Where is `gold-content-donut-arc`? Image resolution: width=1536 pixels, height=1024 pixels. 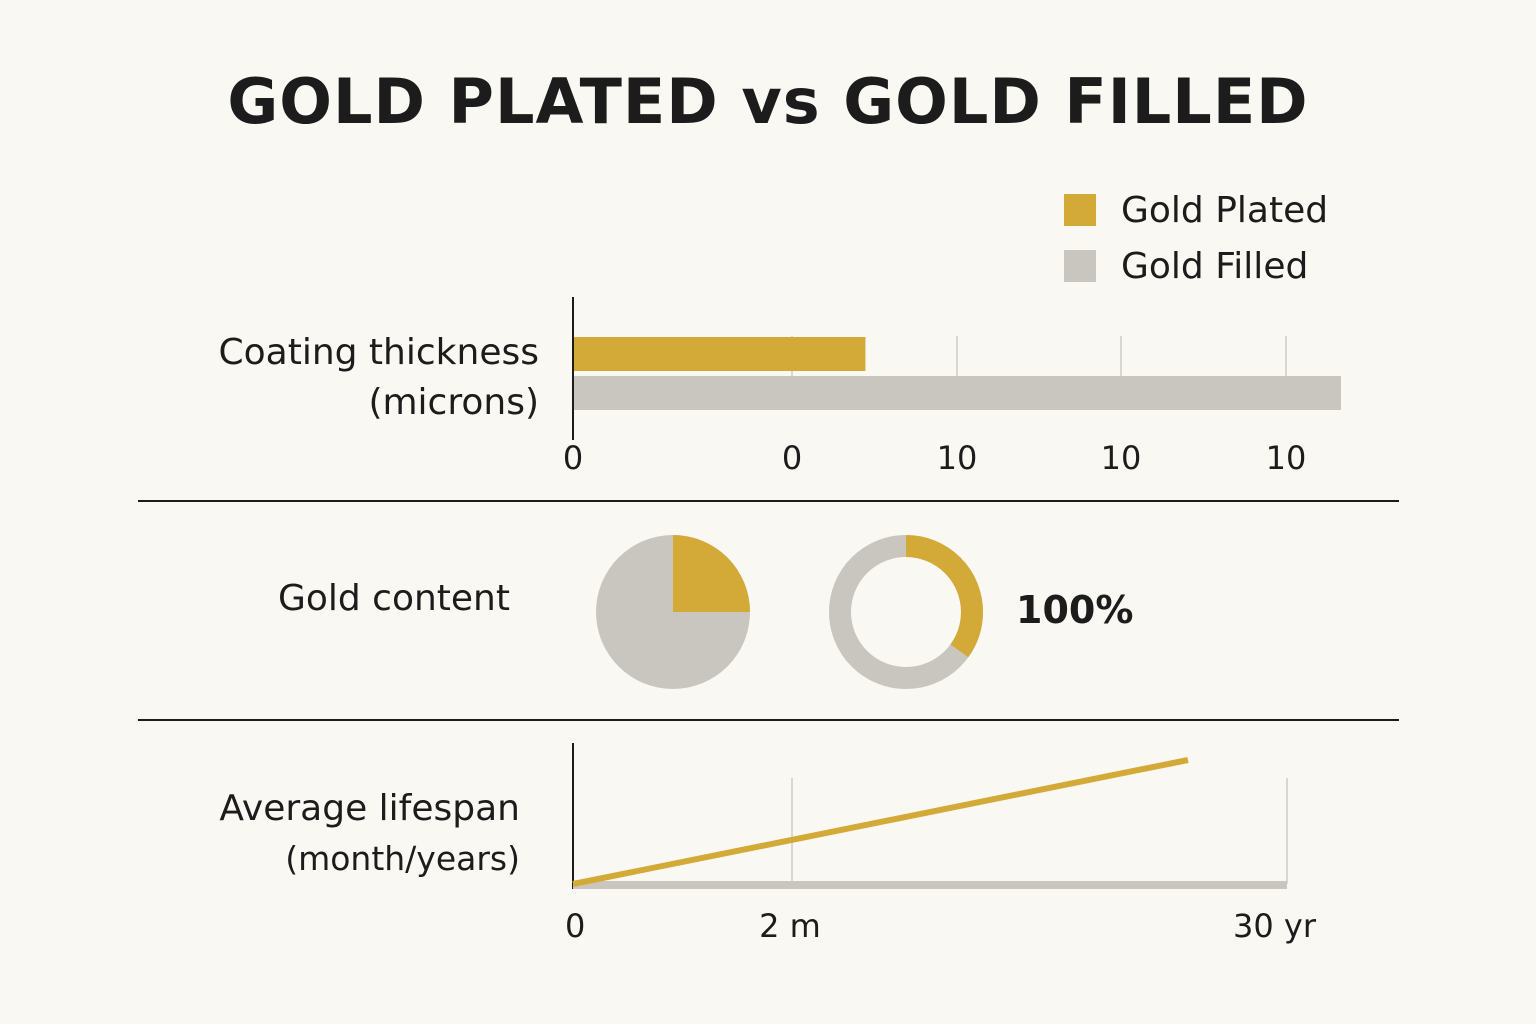 gold-content-donut-arc is located at coordinates (906, 612).